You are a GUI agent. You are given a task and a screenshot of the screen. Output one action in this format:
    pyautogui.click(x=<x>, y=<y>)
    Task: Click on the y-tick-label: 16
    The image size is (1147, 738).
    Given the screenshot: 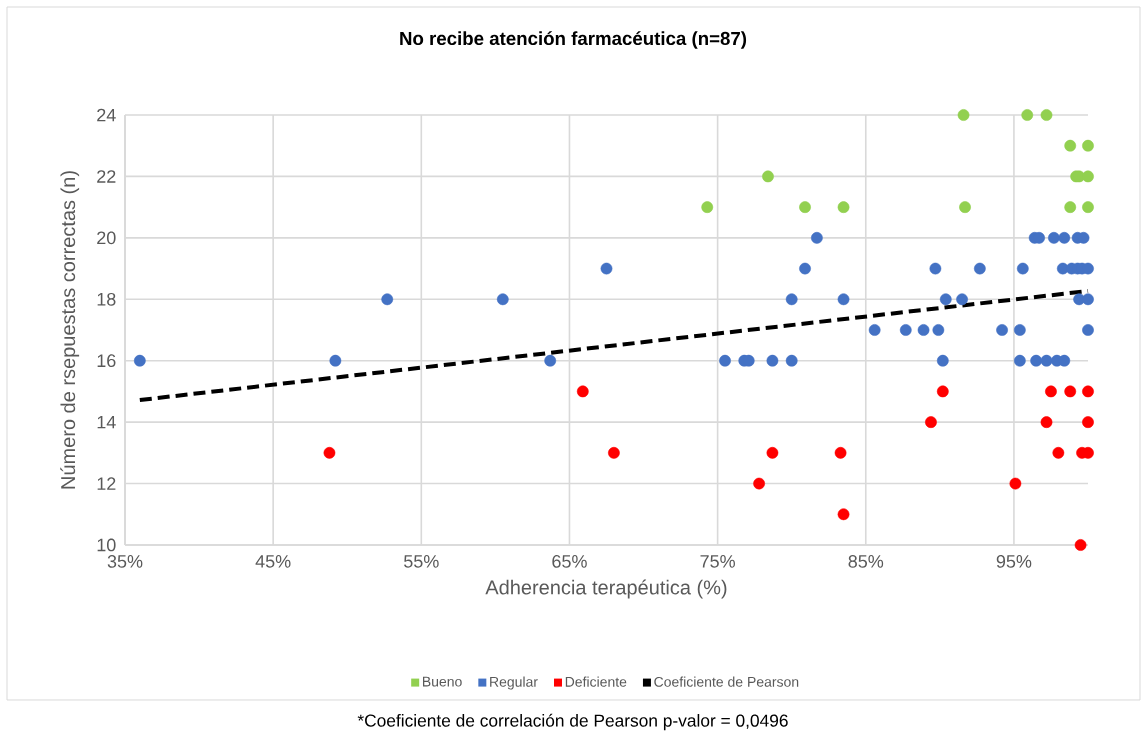 What is the action you would take?
    pyautogui.click(x=106, y=361)
    